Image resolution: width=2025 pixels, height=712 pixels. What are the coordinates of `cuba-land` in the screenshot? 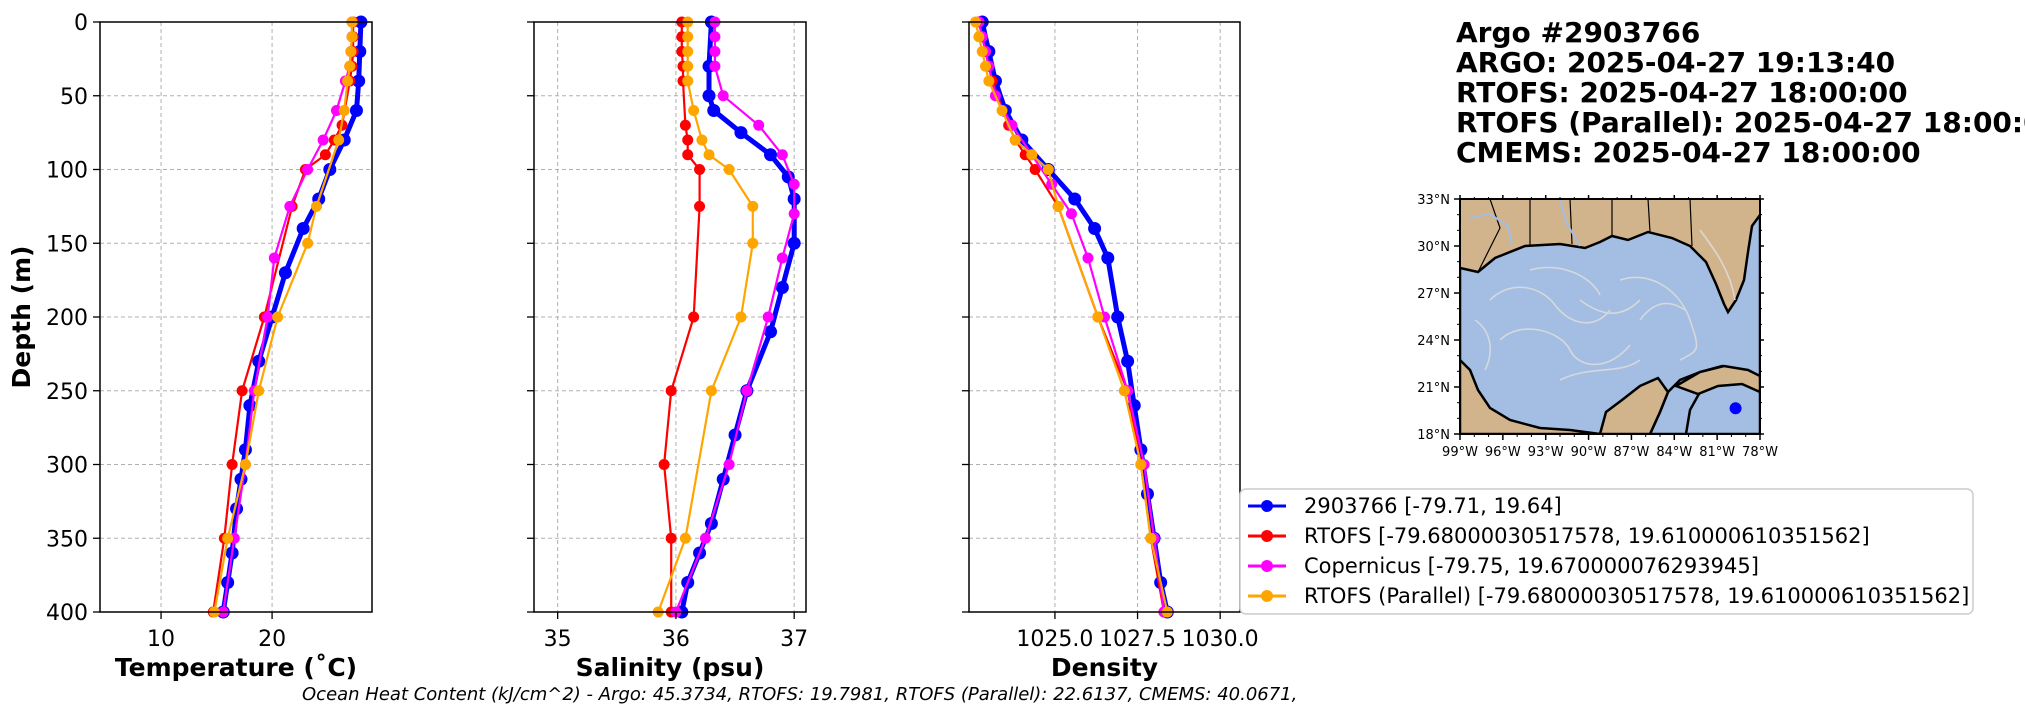 It's located at (1716, 380).